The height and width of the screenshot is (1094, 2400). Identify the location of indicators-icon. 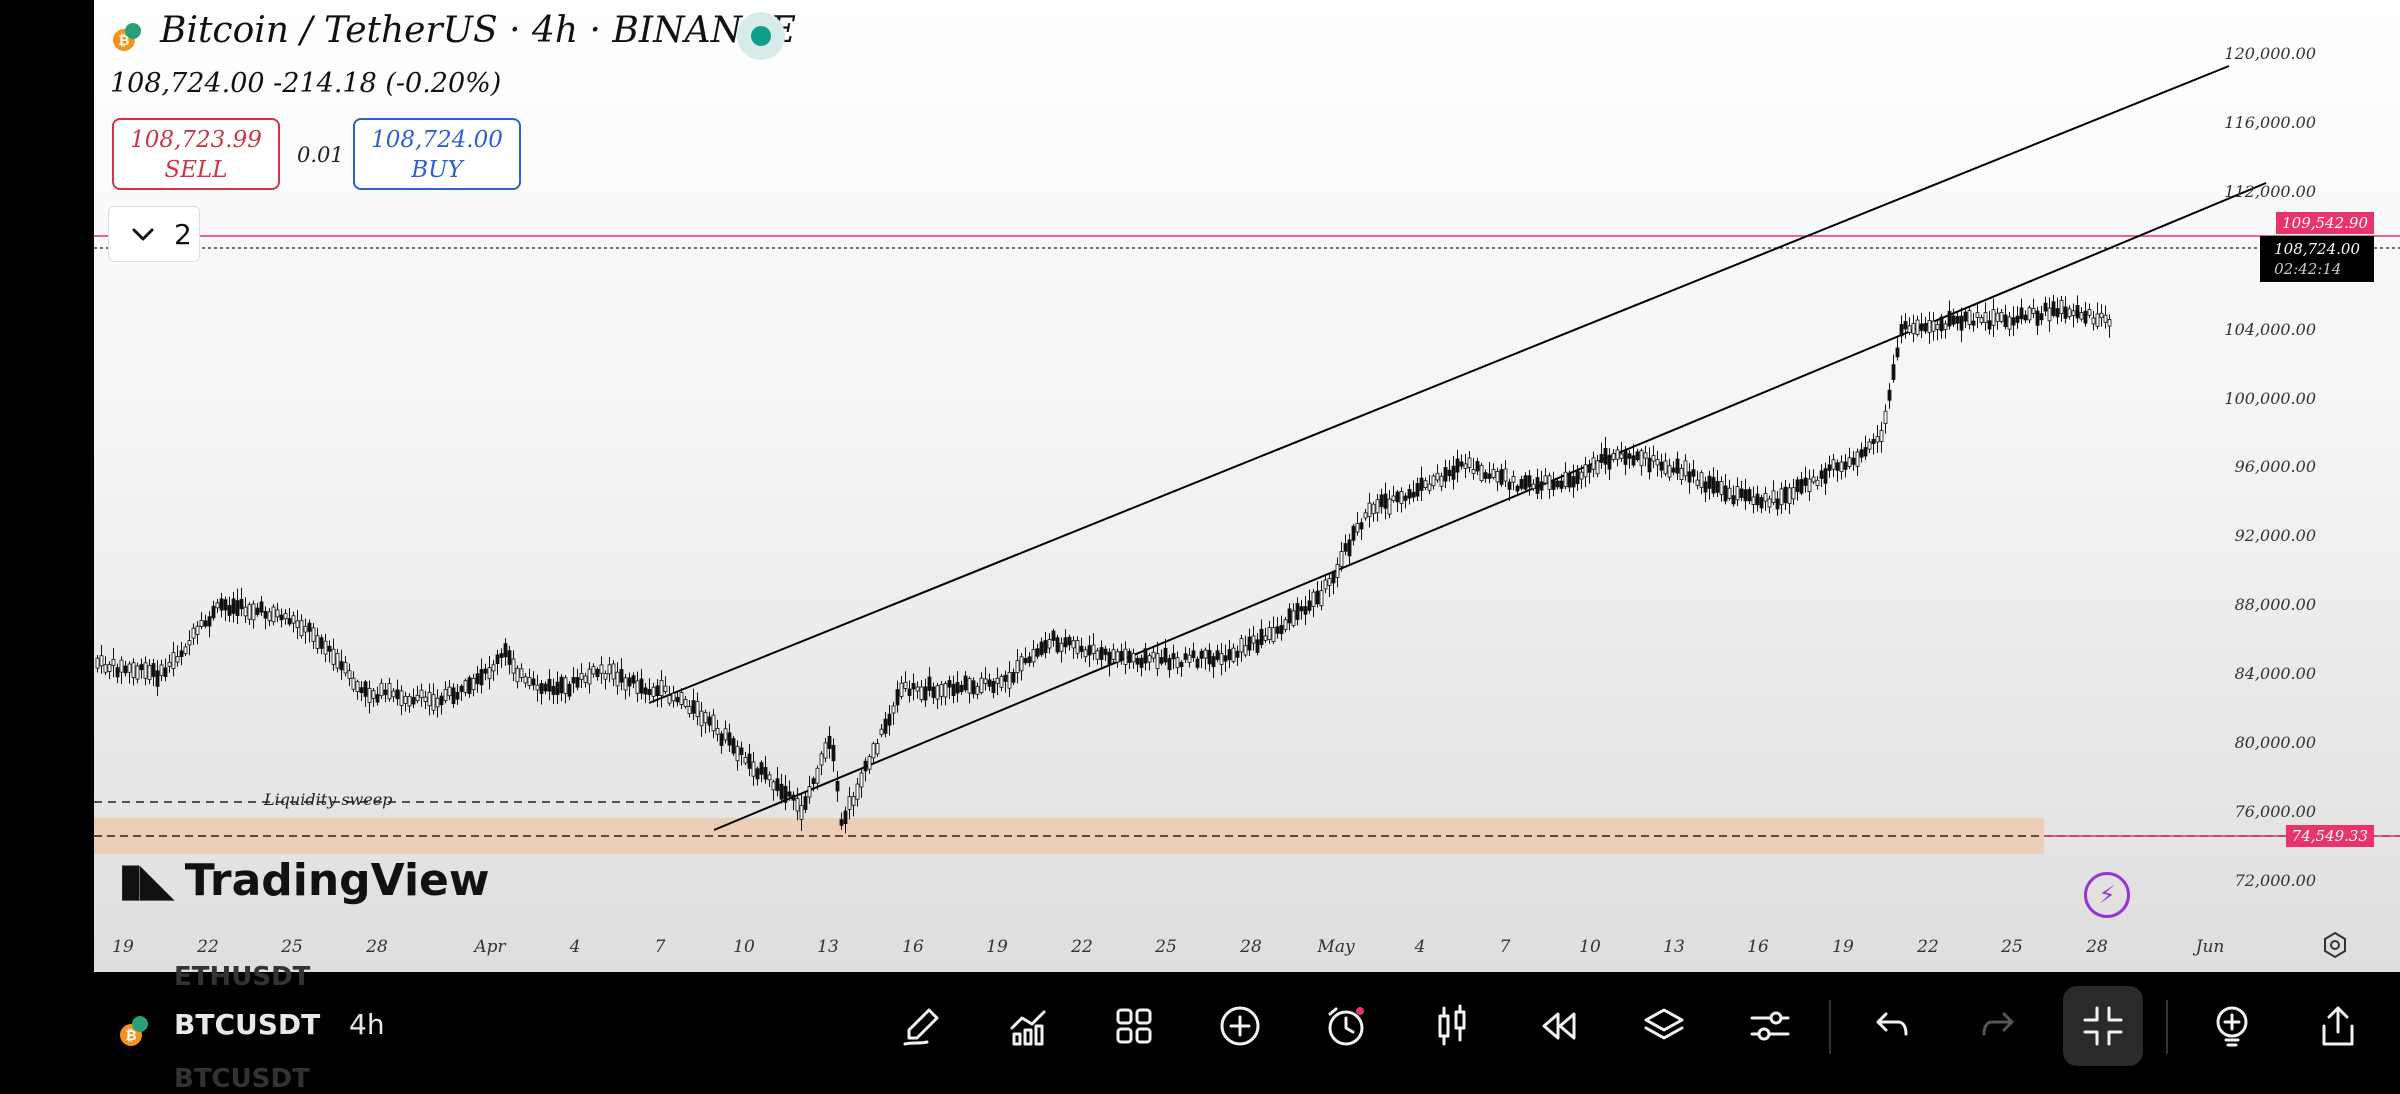
(1028, 1026).